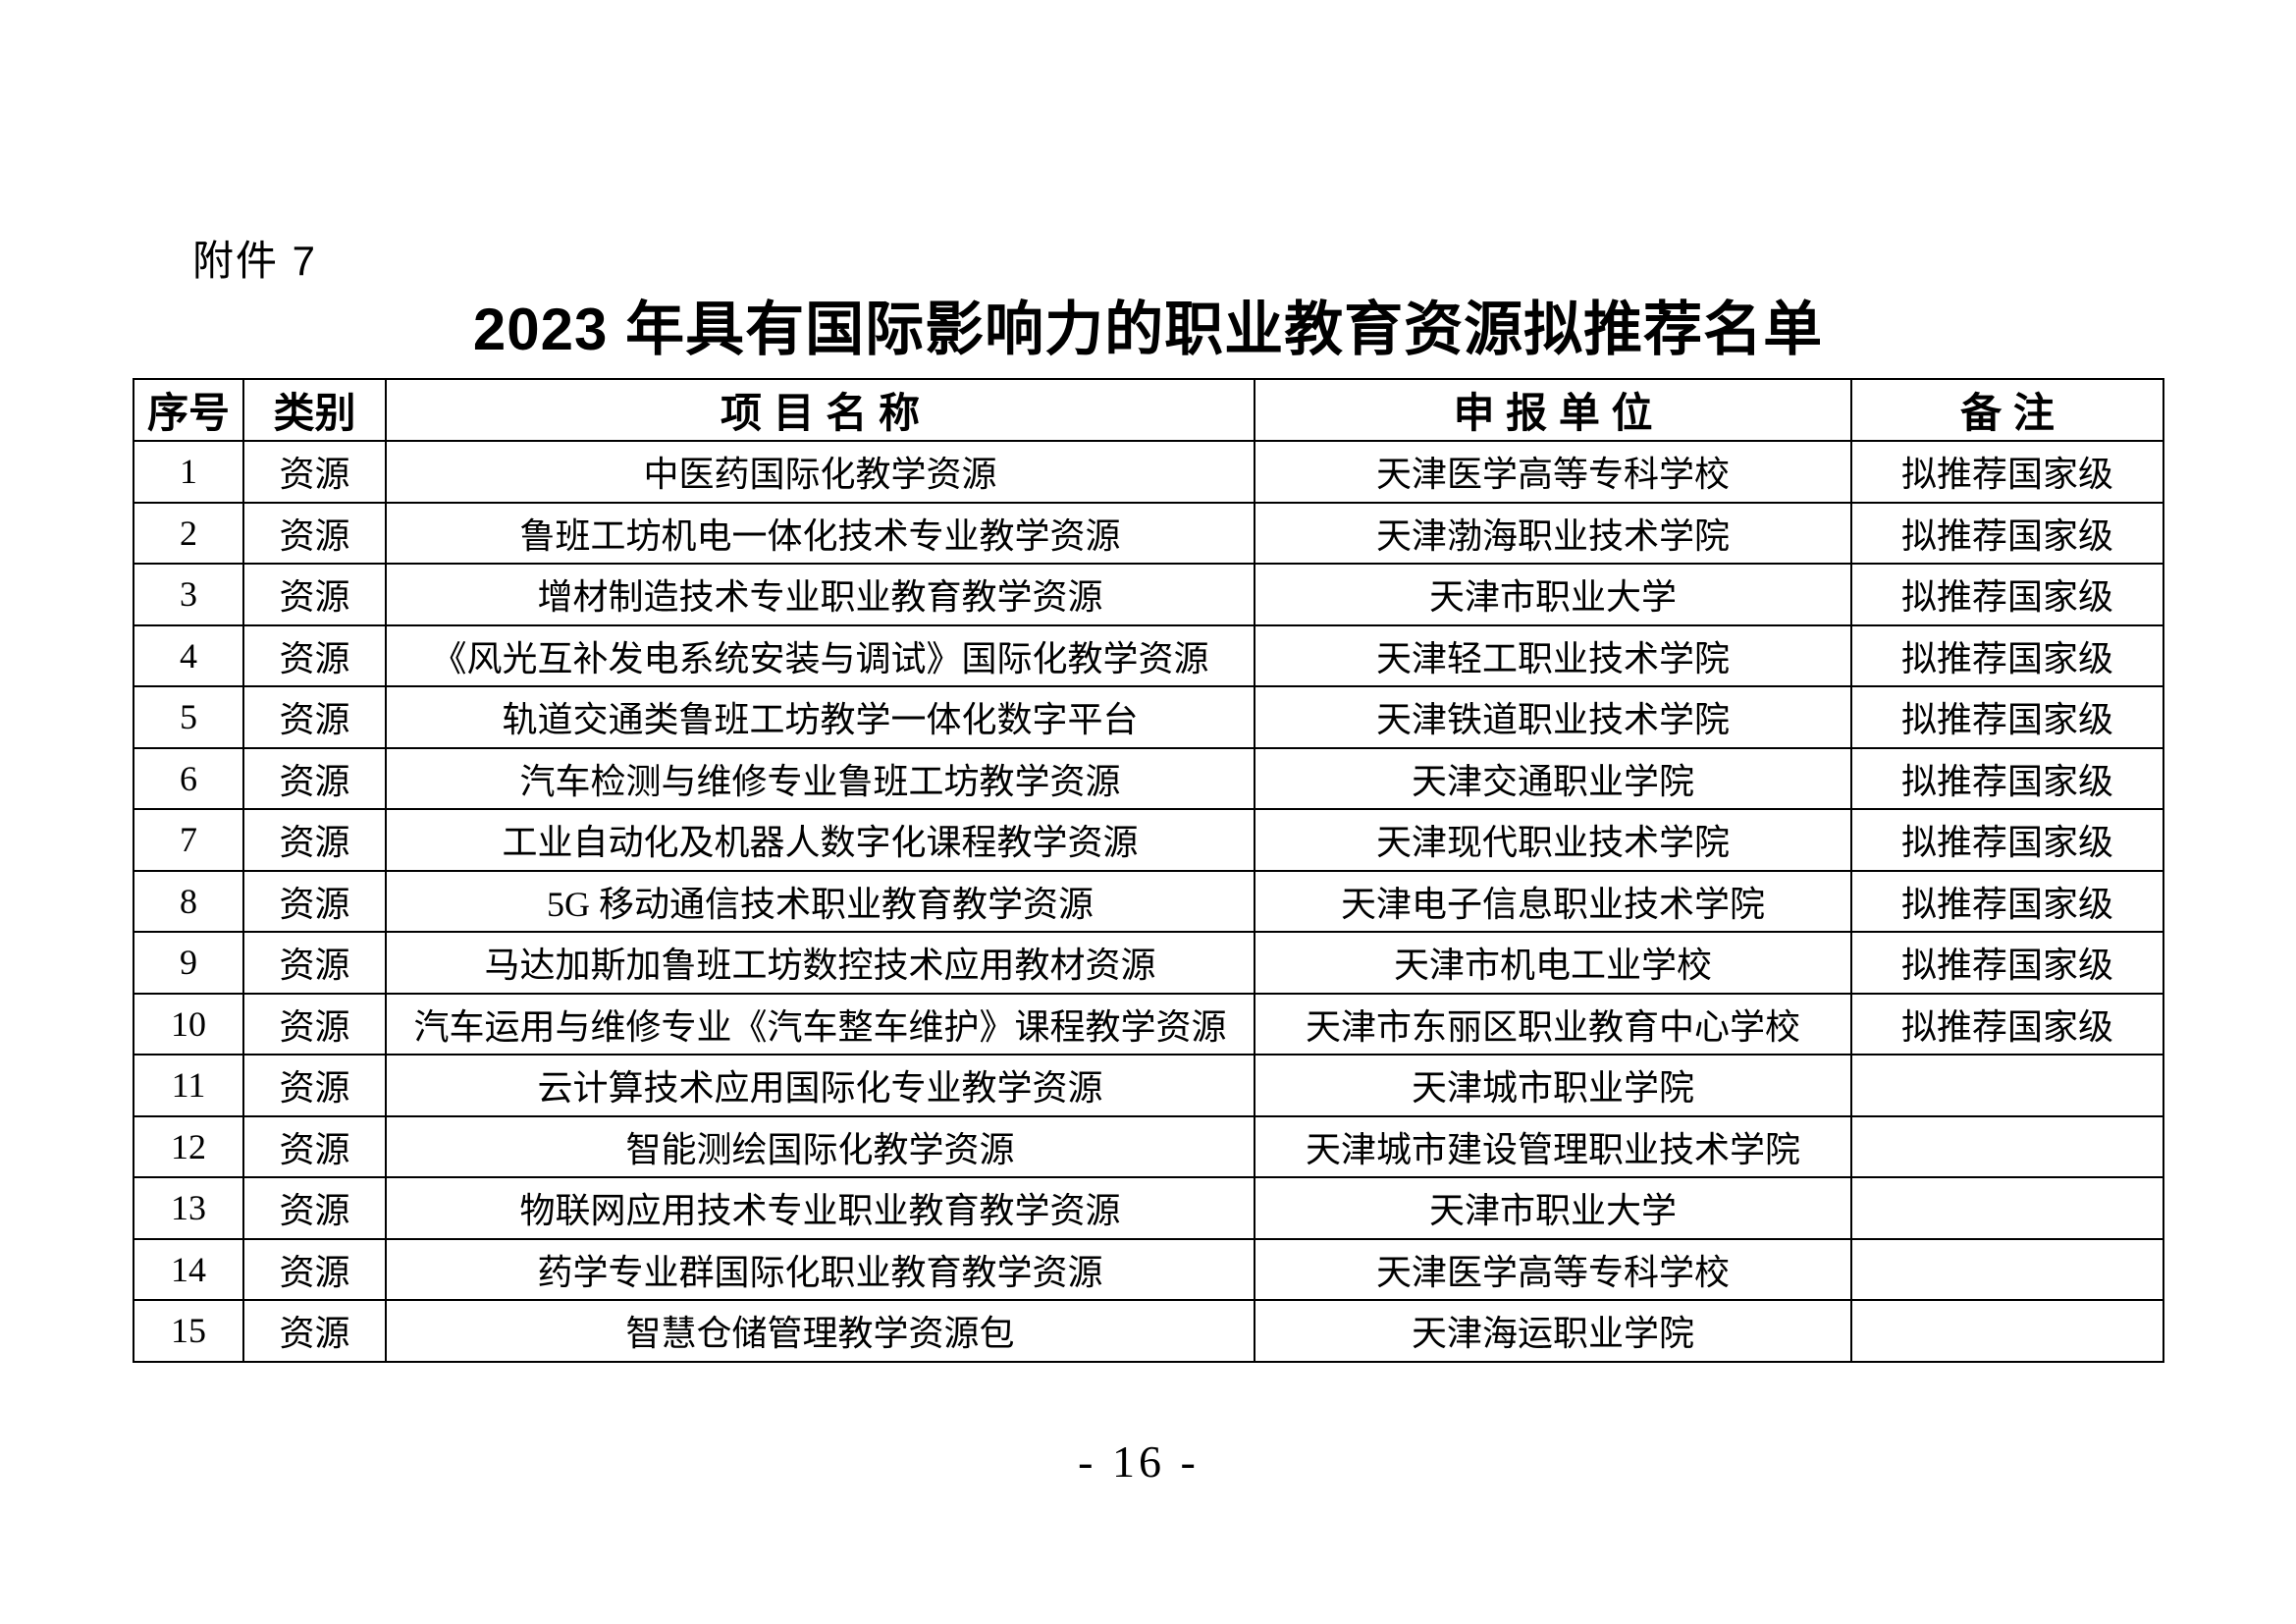 This screenshot has height=1624, width=2296. What do you see at coordinates (188, 1208) in the screenshot?
I see `cell-no: 13` at bounding box center [188, 1208].